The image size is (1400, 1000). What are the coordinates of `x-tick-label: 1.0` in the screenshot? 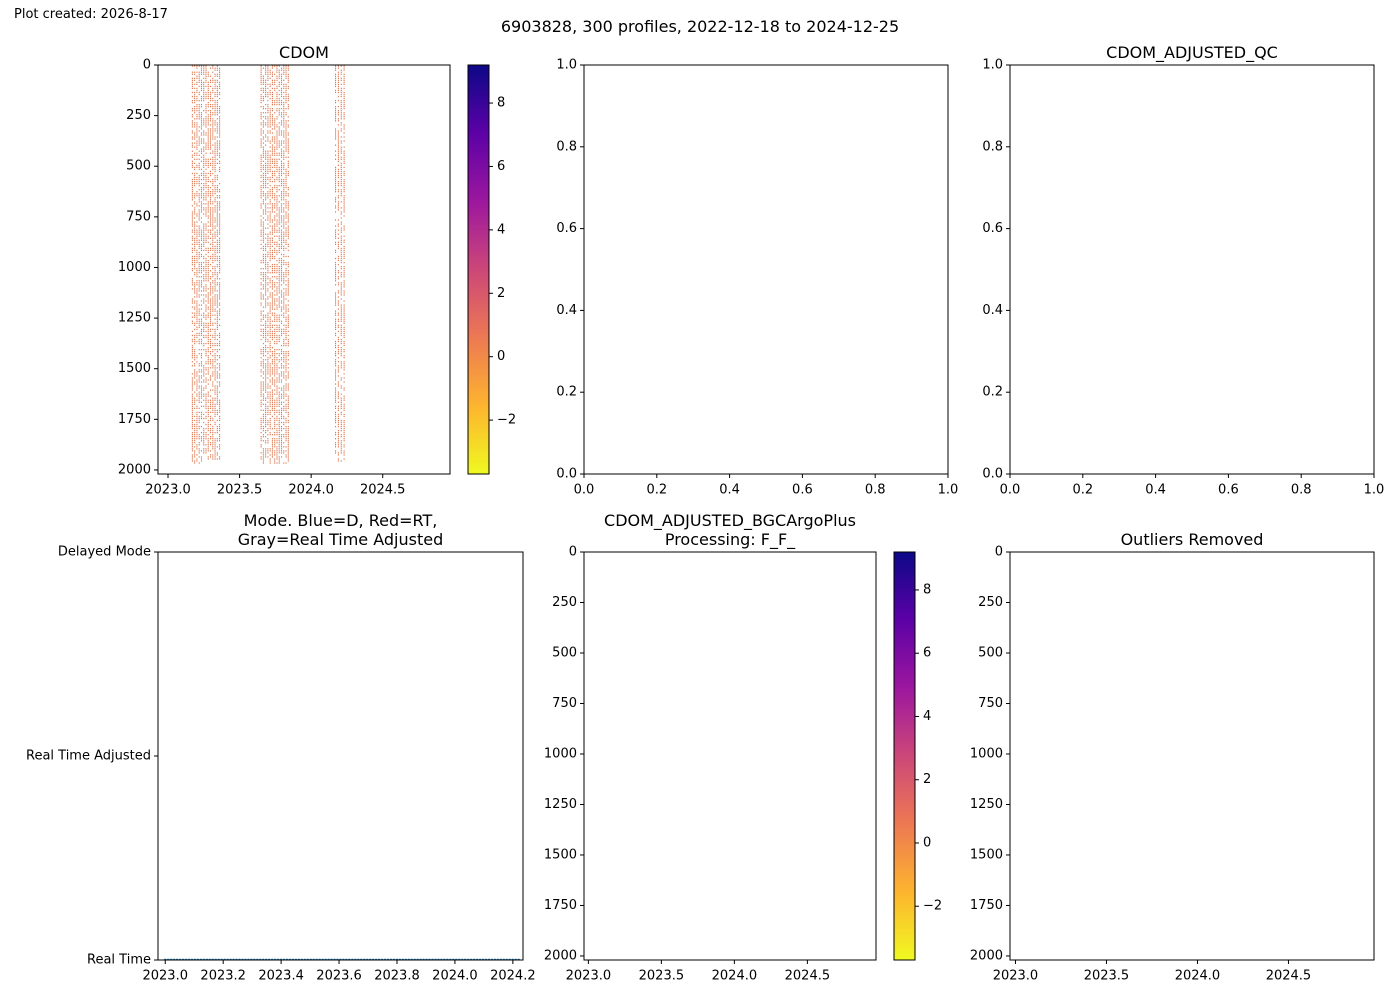 It's located at (1374, 490).